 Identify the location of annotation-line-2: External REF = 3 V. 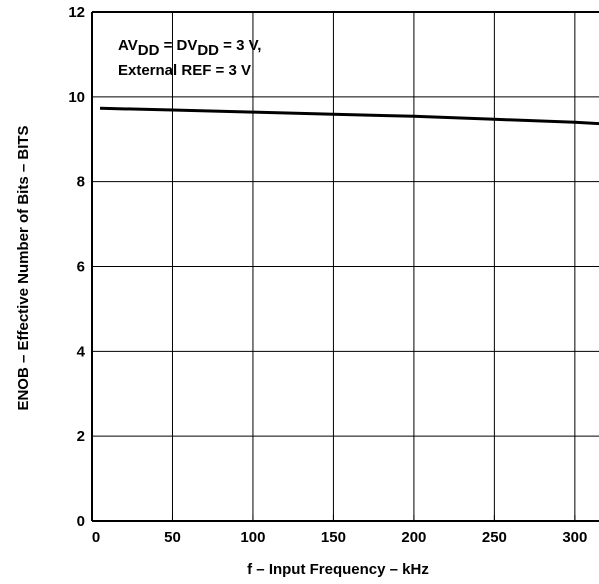
(184, 70).